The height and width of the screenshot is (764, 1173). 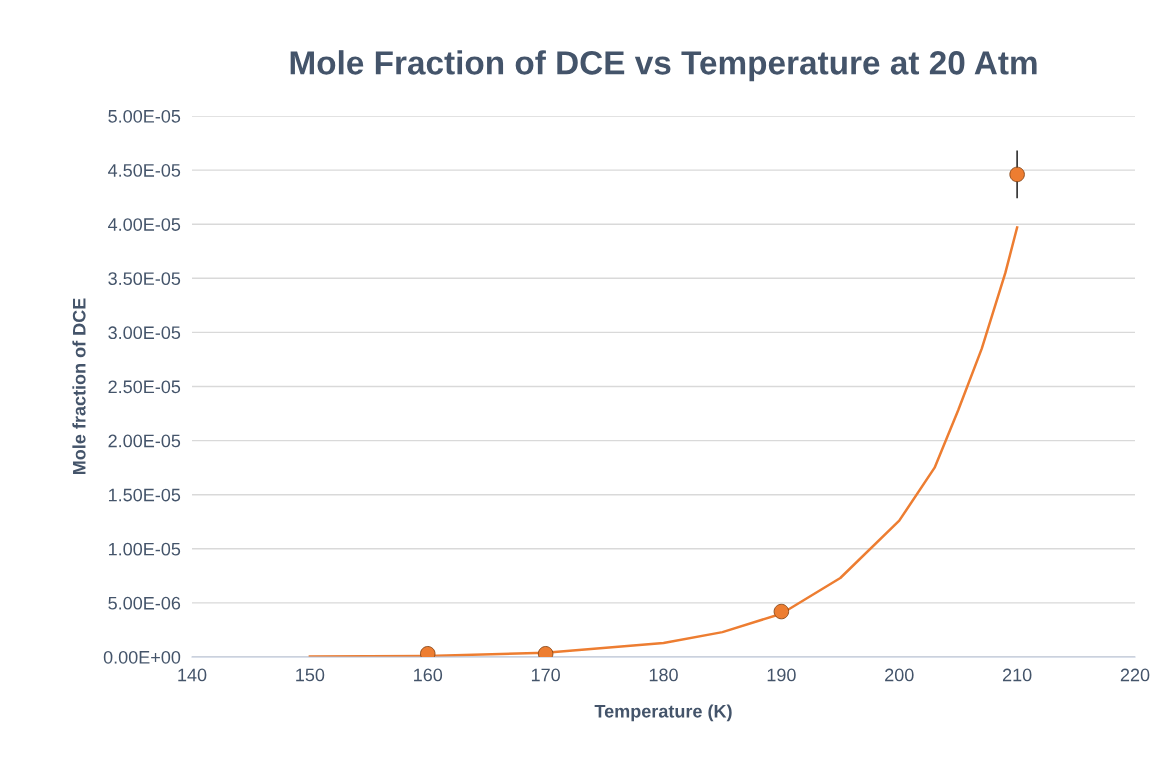 I want to click on x-tick-label: 210, so click(x=1017, y=675).